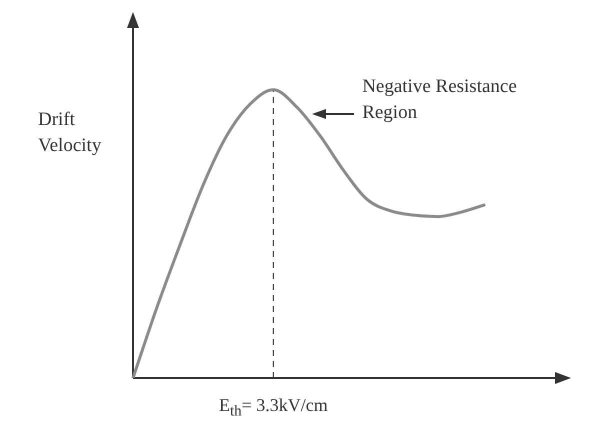  Describe the element at coordinates (273, 408) in the screenshot. I see `text: E$_{th}$= 3.3kV/cm` at that location.